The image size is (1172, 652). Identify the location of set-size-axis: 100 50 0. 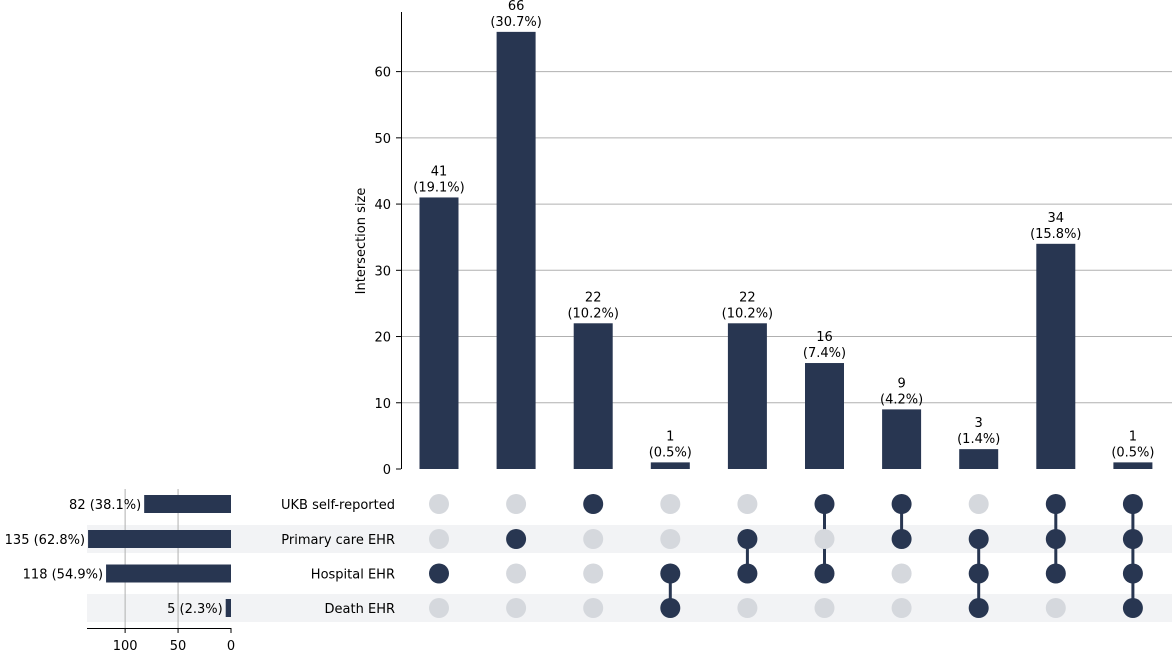
(161, 640).